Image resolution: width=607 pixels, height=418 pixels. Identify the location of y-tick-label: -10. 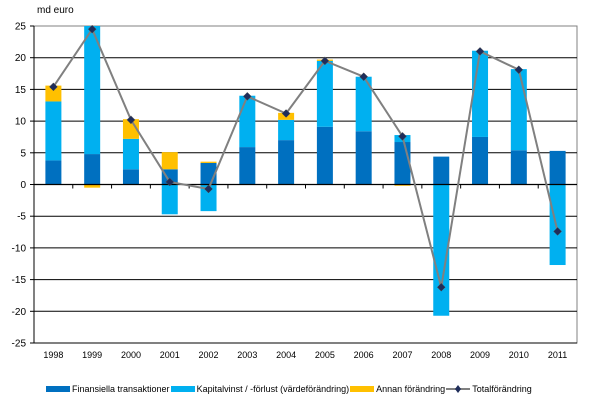
(19, 248).